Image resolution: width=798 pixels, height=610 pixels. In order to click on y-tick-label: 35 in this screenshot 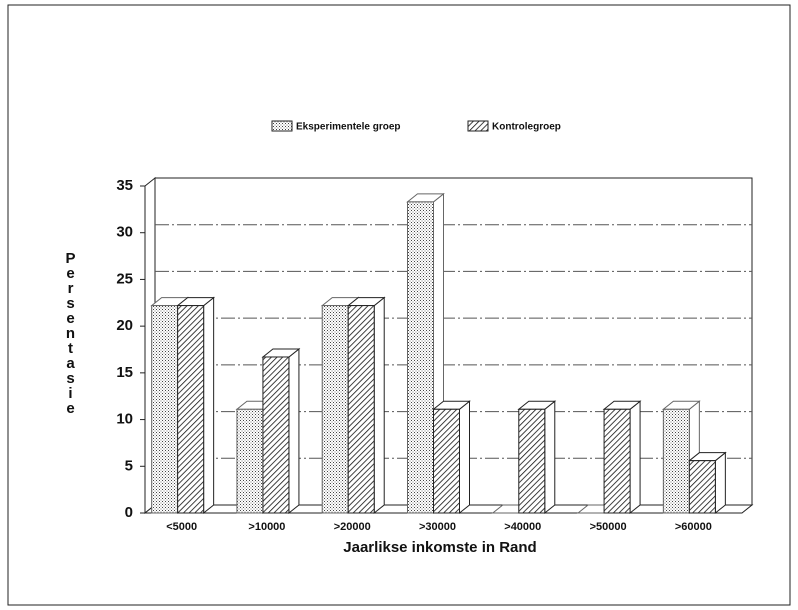, I will do `click(124, 185)`.